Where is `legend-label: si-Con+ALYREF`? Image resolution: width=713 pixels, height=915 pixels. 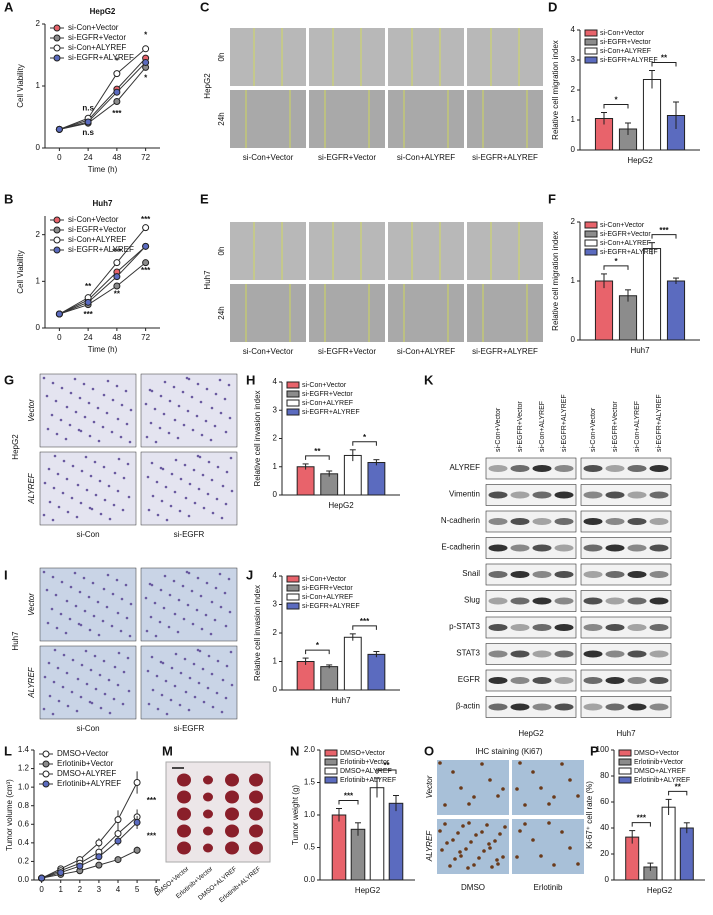
legend-label: si-Con+ALYREF is located at coordinates (327, 403).